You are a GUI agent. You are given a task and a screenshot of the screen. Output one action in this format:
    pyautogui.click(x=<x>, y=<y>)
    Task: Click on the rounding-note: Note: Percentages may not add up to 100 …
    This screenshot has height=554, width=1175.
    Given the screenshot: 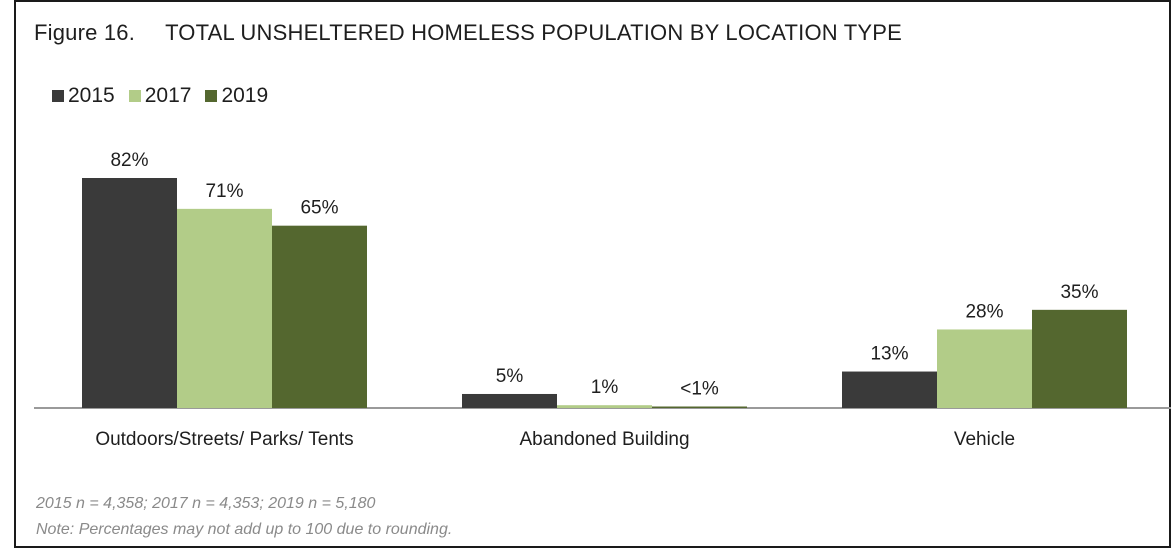 What is the action you would take?
    pyautogui.click(x=244, y=529)
    